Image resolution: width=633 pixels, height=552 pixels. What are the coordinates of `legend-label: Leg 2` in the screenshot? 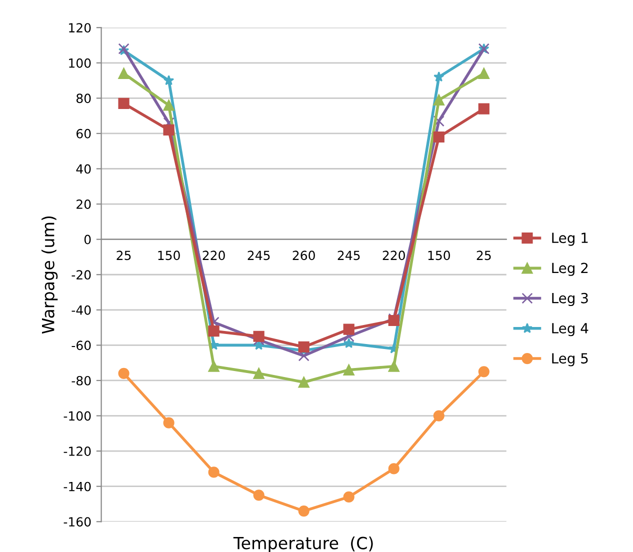 It's located at (570, 269).